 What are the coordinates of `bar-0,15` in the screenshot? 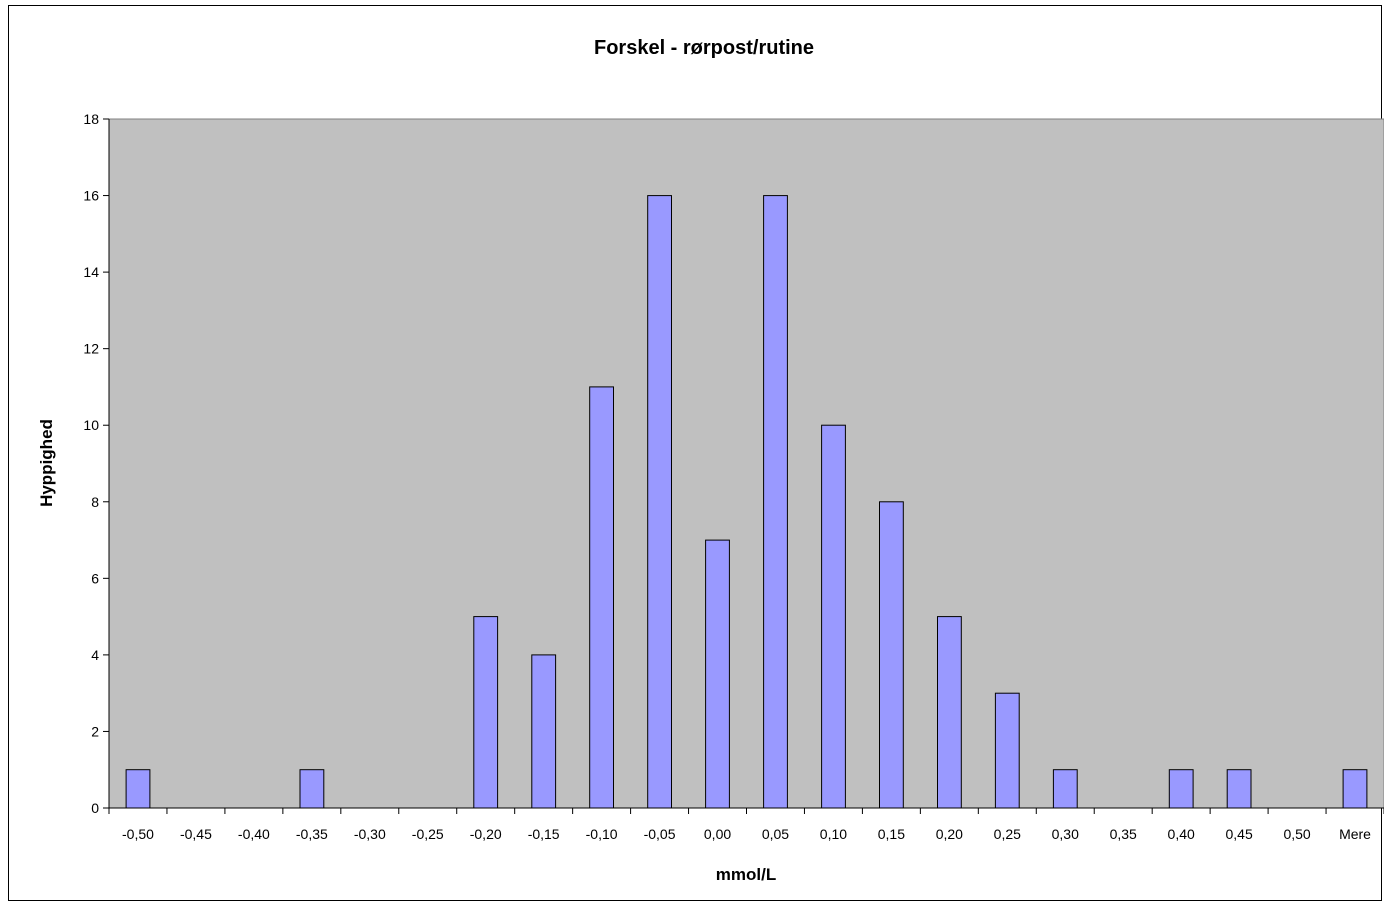 It's located at (891, 655).